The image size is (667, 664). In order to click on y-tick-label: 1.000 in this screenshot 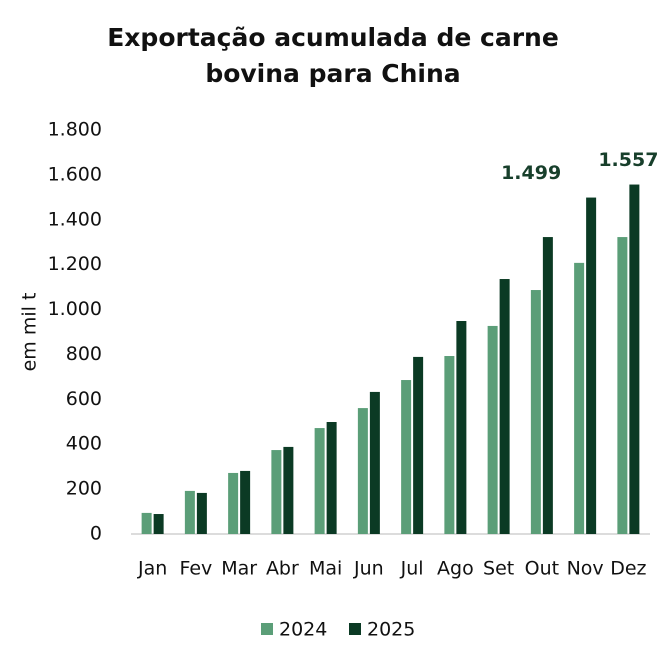, I will do `click(75, 309)`.